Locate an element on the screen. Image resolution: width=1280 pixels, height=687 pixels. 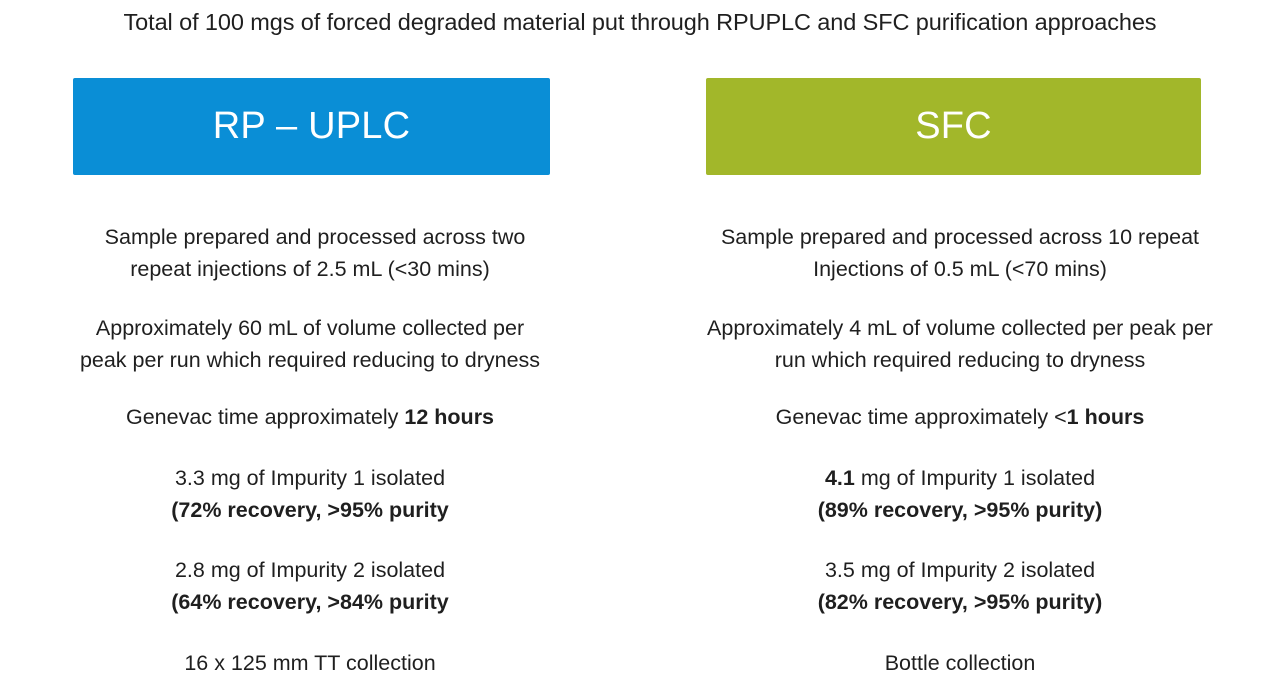
collection-method: 16 x 125 mm TT collection is located at coordinates (310, 663).